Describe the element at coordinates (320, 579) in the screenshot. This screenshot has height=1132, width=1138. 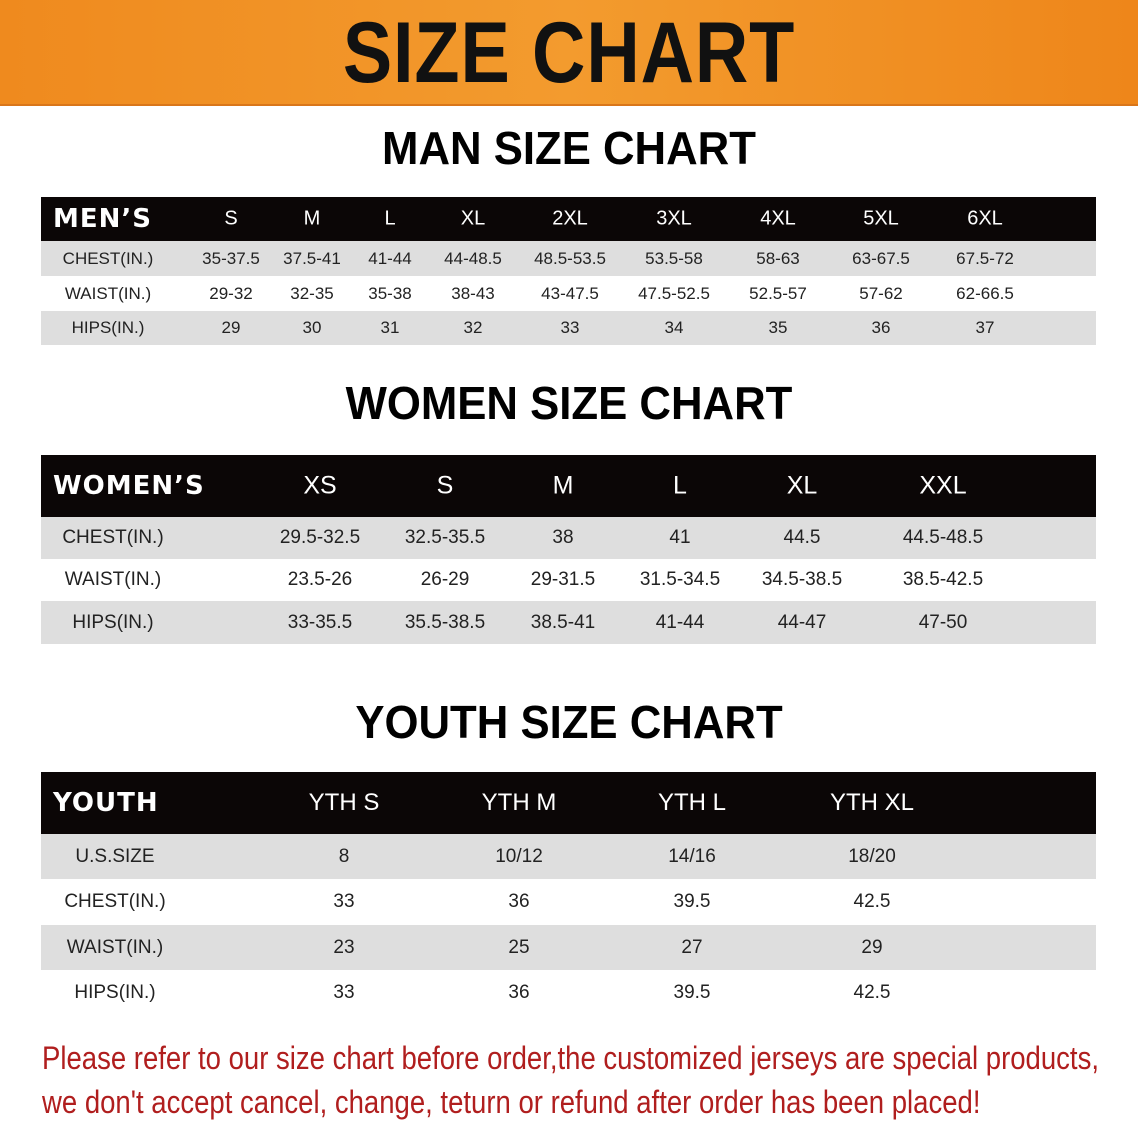
I see `table-cell: 23.5-26` at that location.